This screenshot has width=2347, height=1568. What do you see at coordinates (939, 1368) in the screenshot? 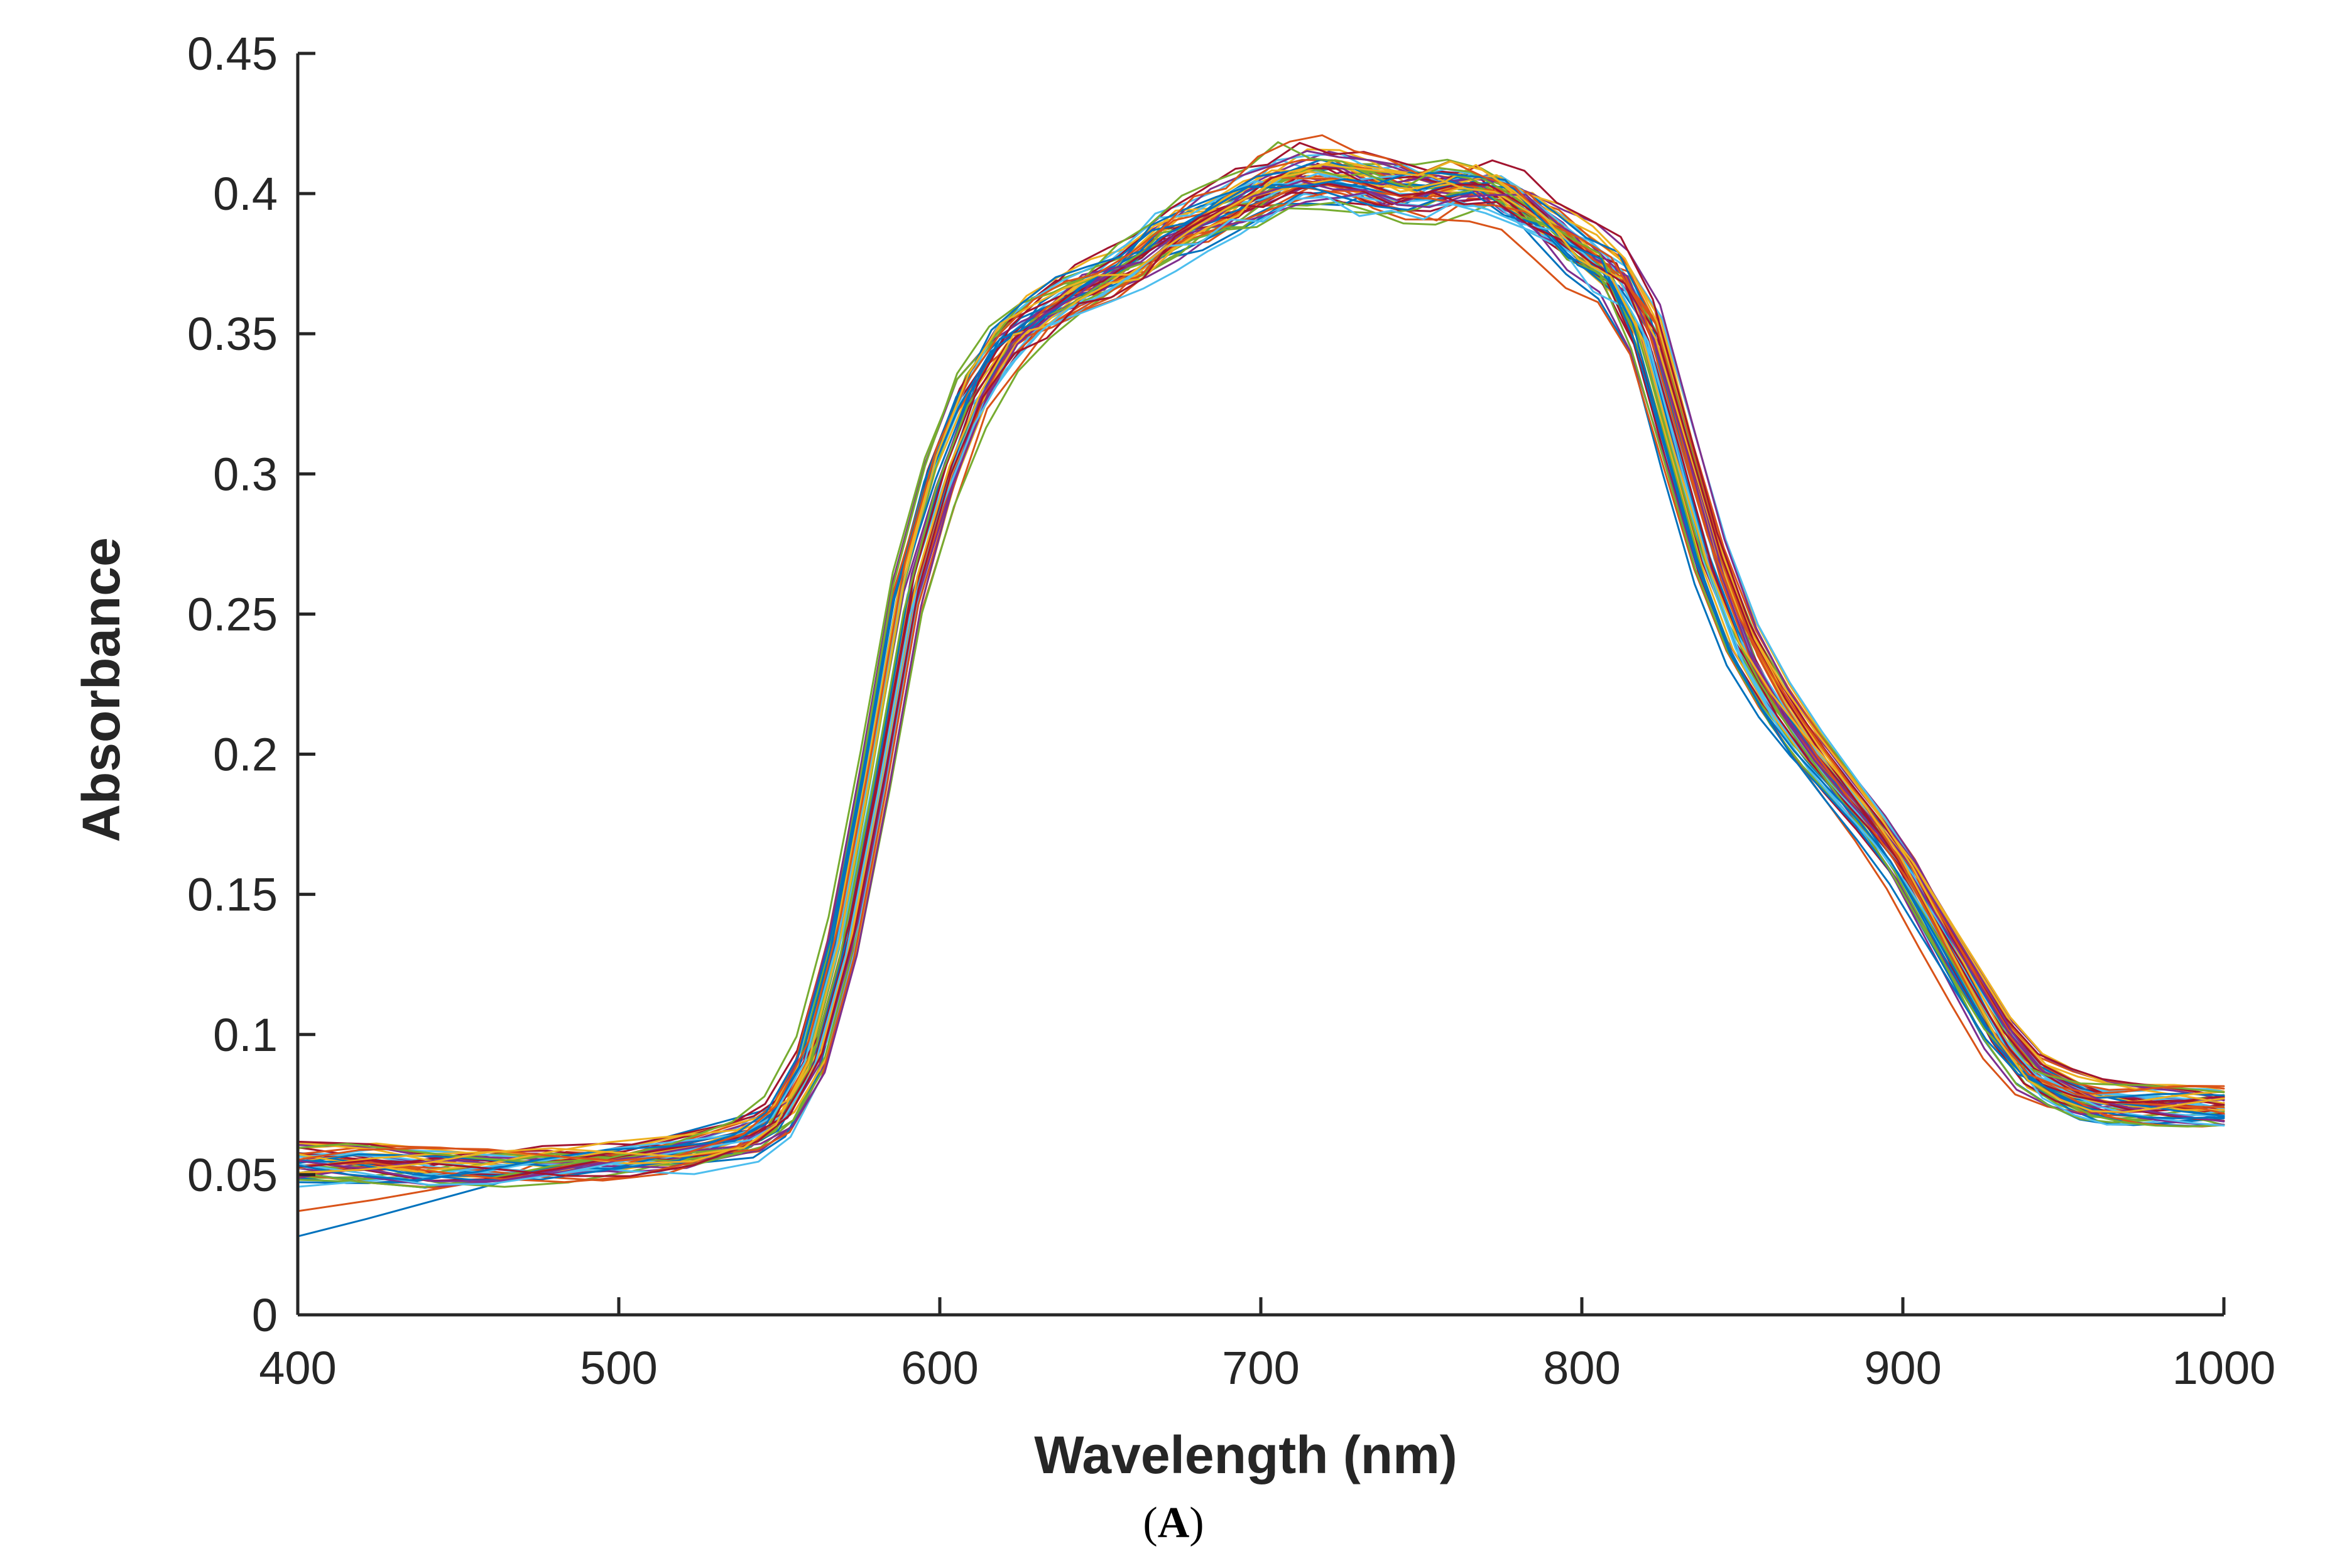
I see `x-tick-label: 600` at bounding box center [939, 1368].